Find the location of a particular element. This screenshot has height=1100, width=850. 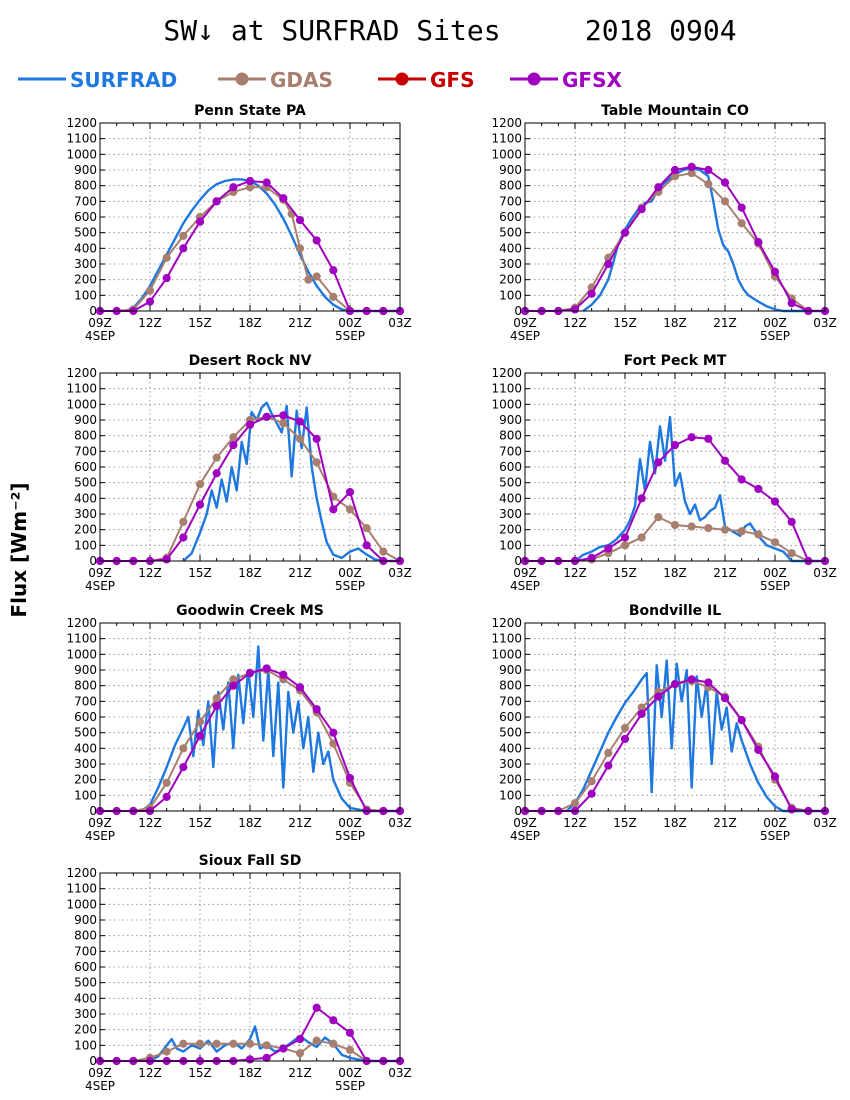

y-tick-label: 100 is located at coordinates (85, 795).